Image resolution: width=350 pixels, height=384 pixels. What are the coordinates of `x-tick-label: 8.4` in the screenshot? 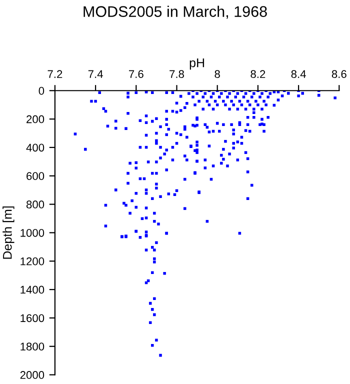 It's located at (298, 74).